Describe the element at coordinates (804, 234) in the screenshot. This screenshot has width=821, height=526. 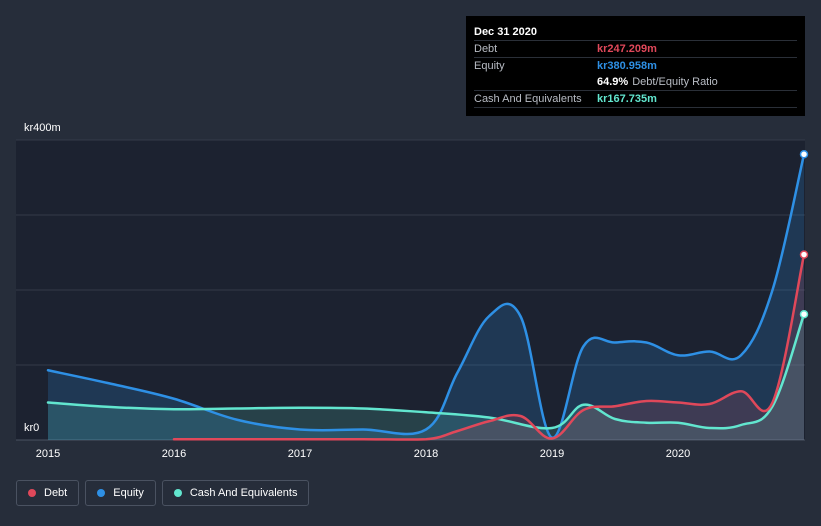
I see `series-end-markers` at that location.